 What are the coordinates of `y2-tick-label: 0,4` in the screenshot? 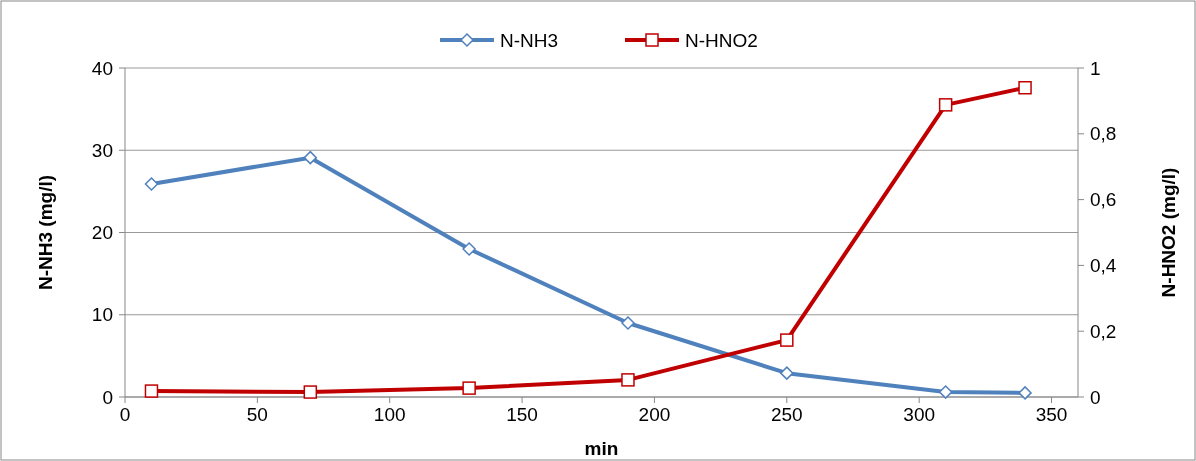 It's located at (1103, 266).